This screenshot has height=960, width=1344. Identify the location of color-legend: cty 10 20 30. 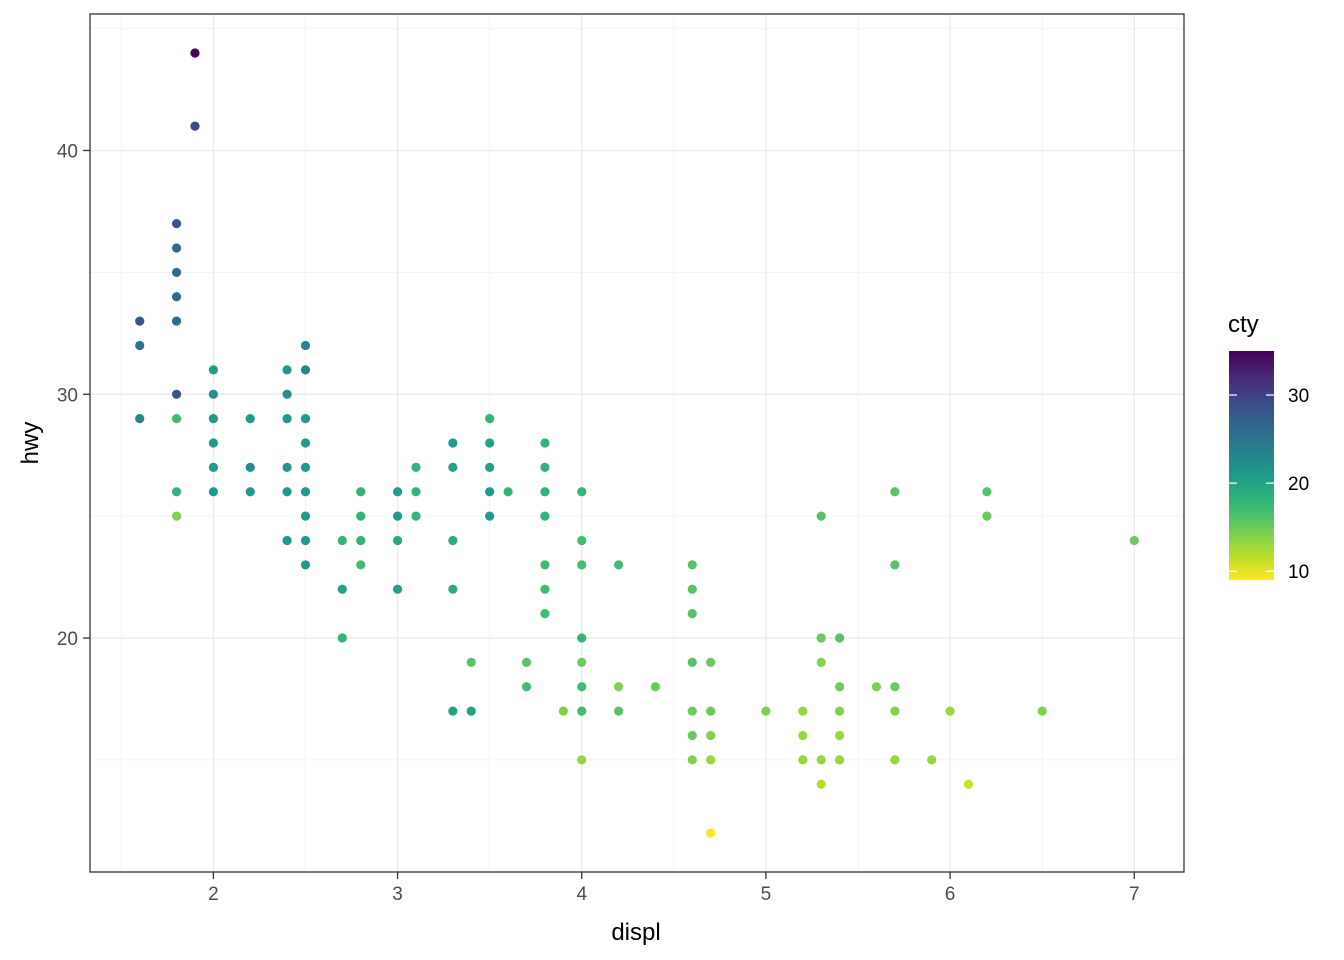
(1268, 447).